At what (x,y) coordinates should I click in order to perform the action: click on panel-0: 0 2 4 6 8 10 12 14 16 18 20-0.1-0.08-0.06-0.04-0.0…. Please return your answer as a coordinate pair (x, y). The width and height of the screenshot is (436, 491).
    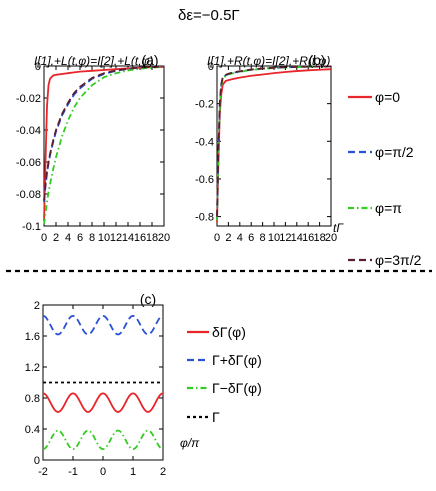
    Looking at the image, I should click on (93, 148).